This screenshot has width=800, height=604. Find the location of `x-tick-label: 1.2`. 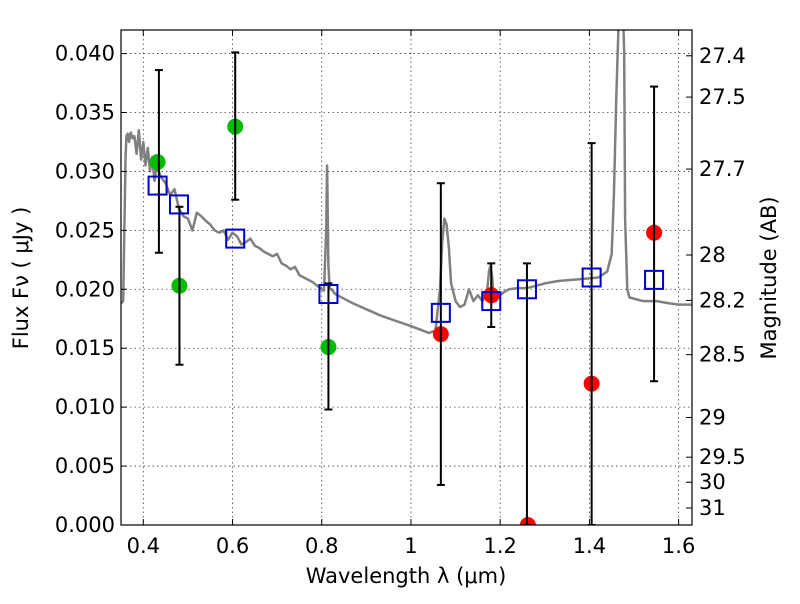

x-tick-label: 1.2 is located at coordinates (499, 546).